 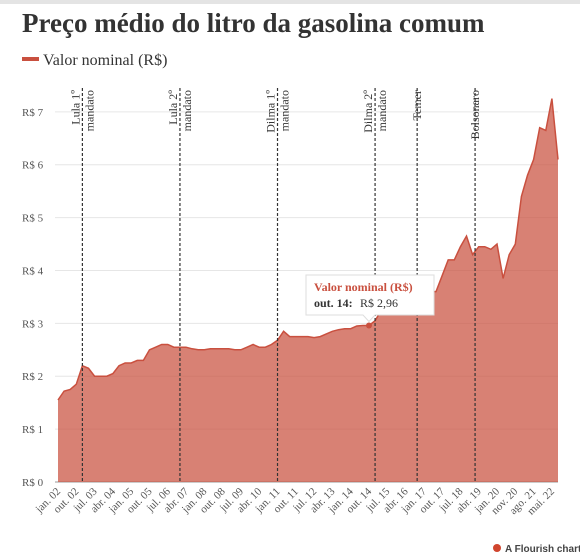 What do you see at coordinates (497, 548) in the screenshot?
I see `flourish-icon` at bounding box center [497, 548].